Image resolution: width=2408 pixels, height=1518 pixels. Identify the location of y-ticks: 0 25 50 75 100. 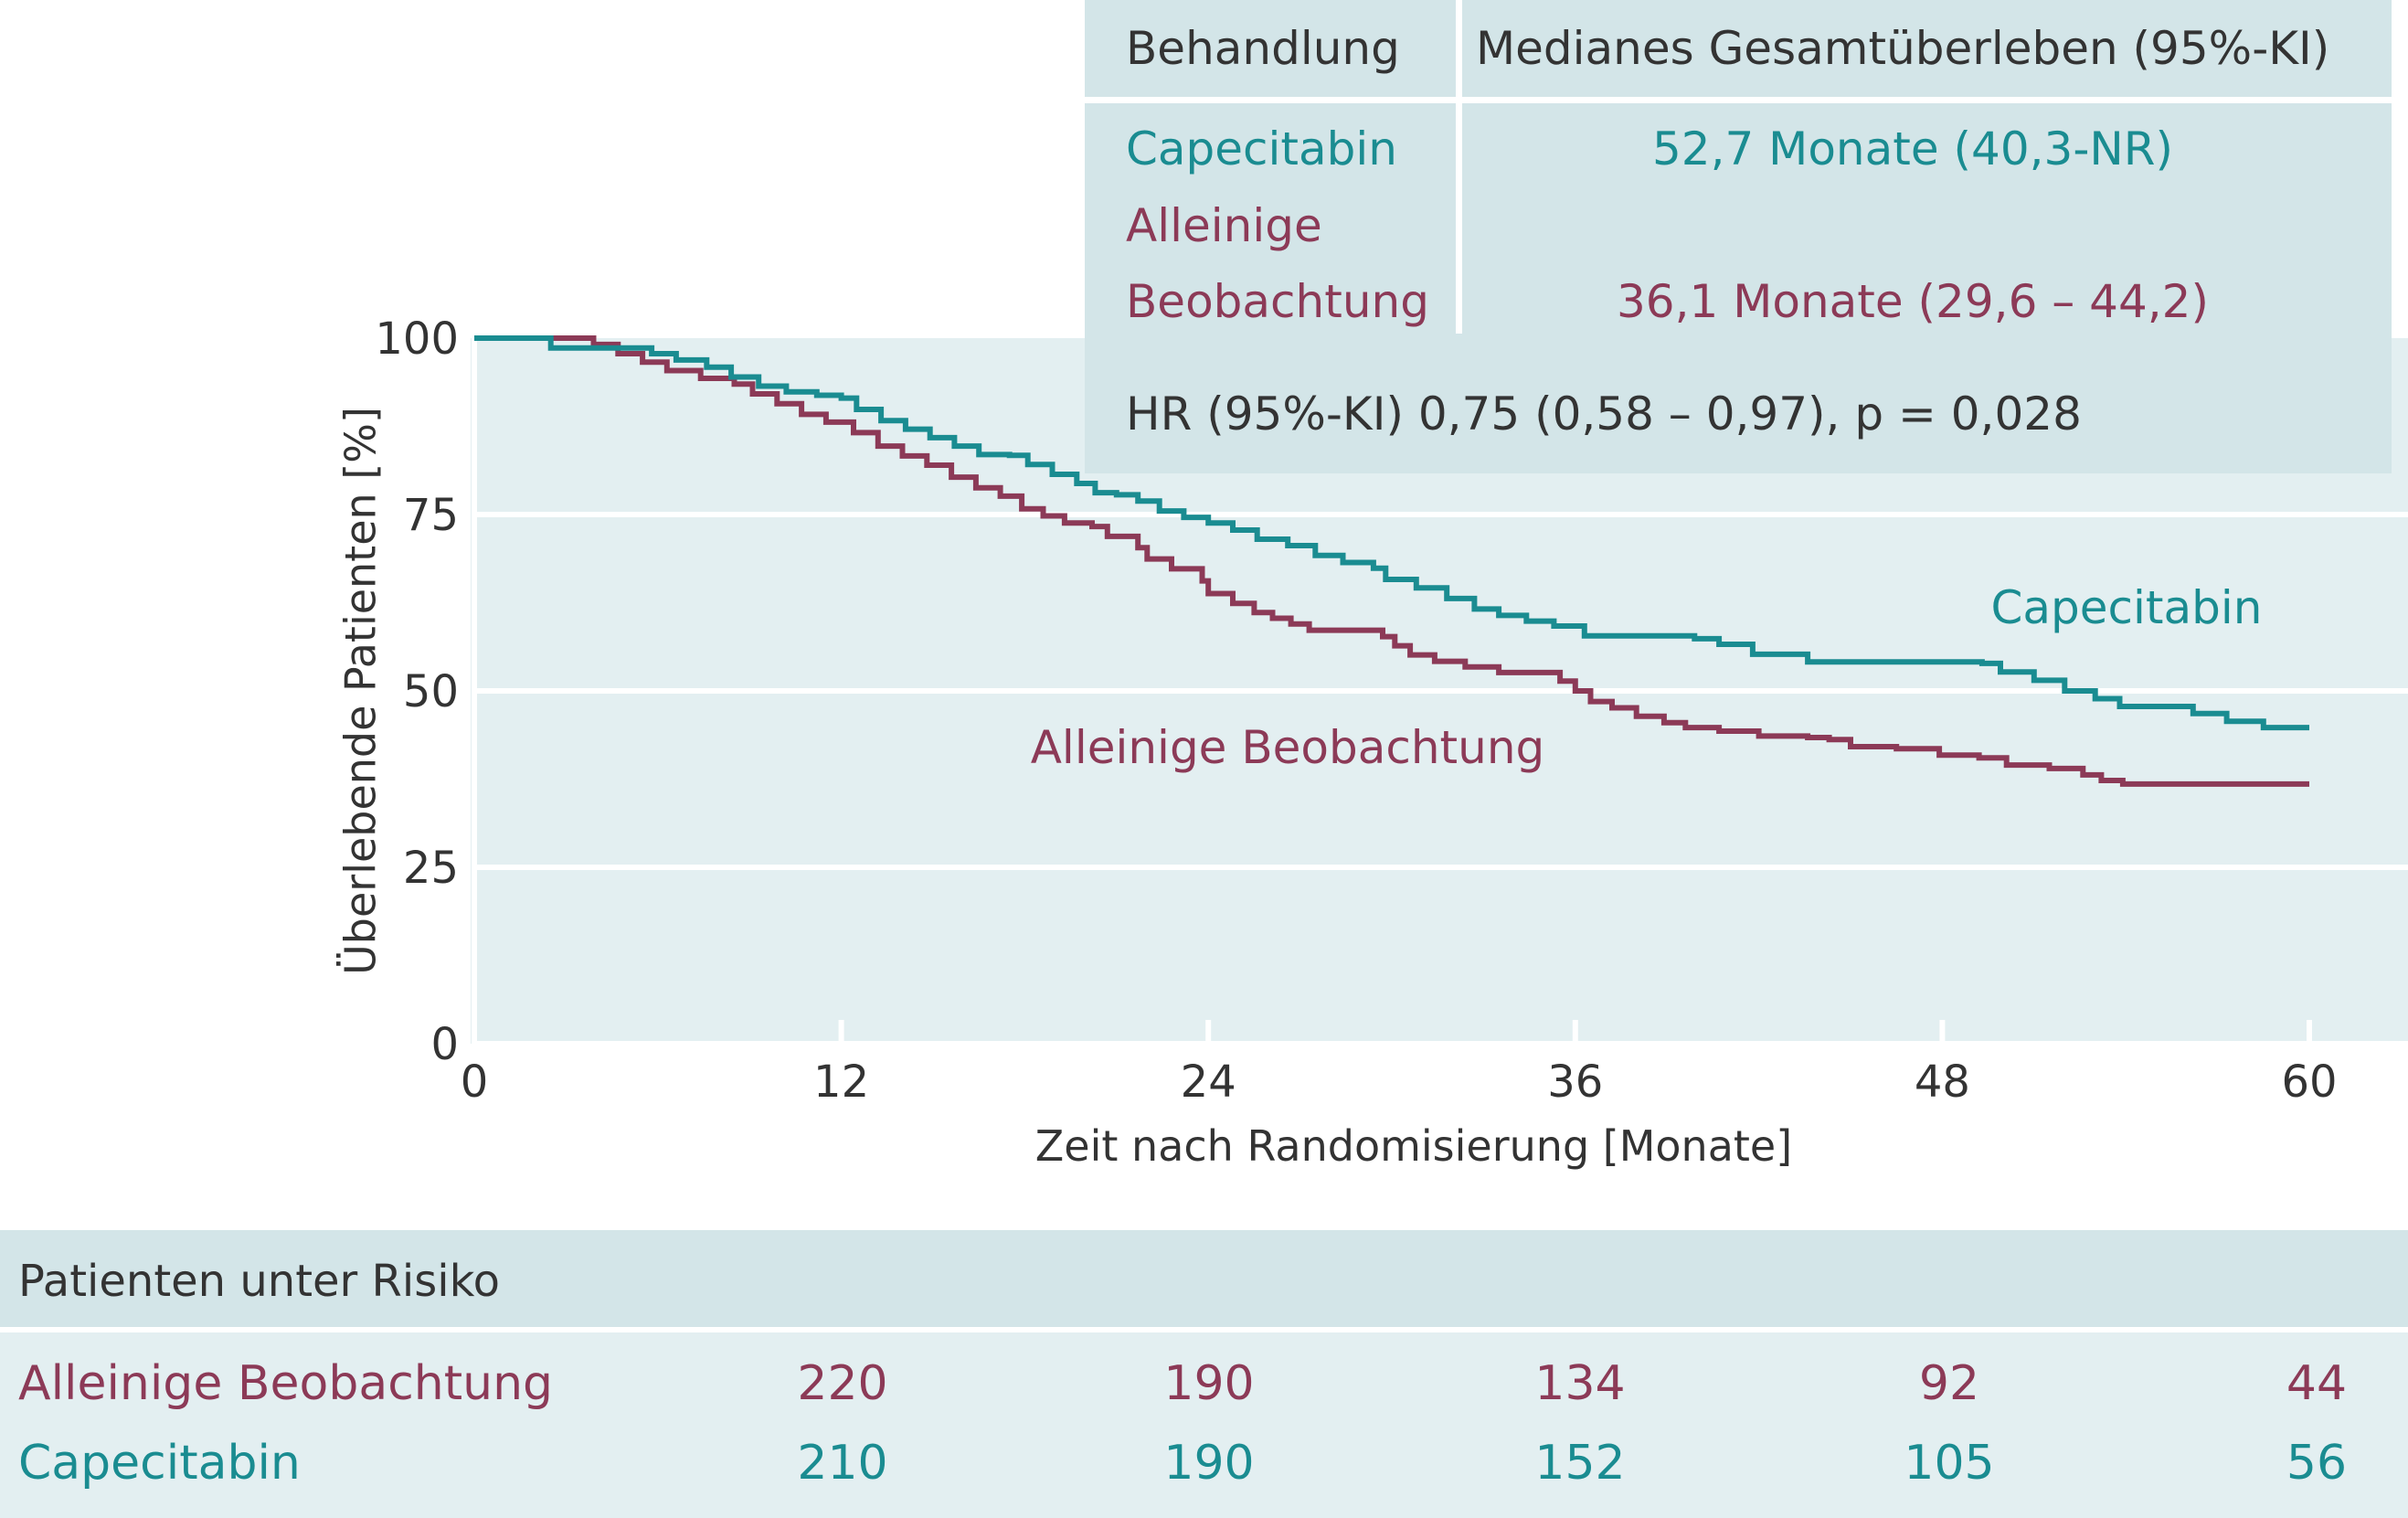
(417, 691).